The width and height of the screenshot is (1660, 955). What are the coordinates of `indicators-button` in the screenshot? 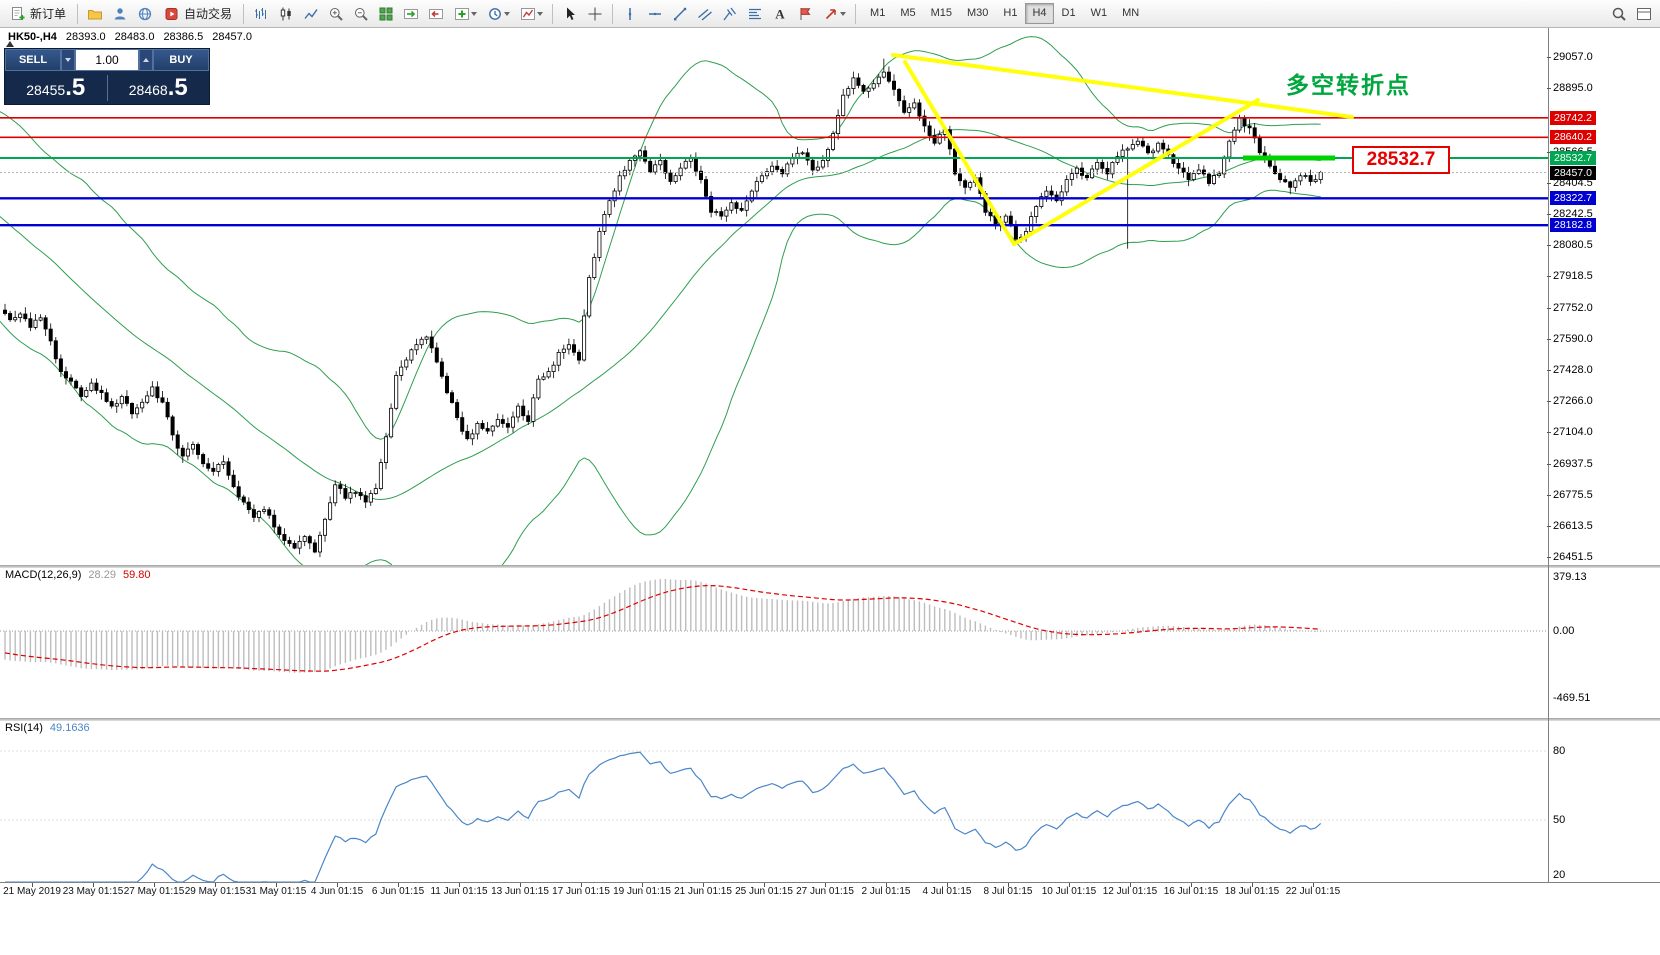 It's located at (465, 14).